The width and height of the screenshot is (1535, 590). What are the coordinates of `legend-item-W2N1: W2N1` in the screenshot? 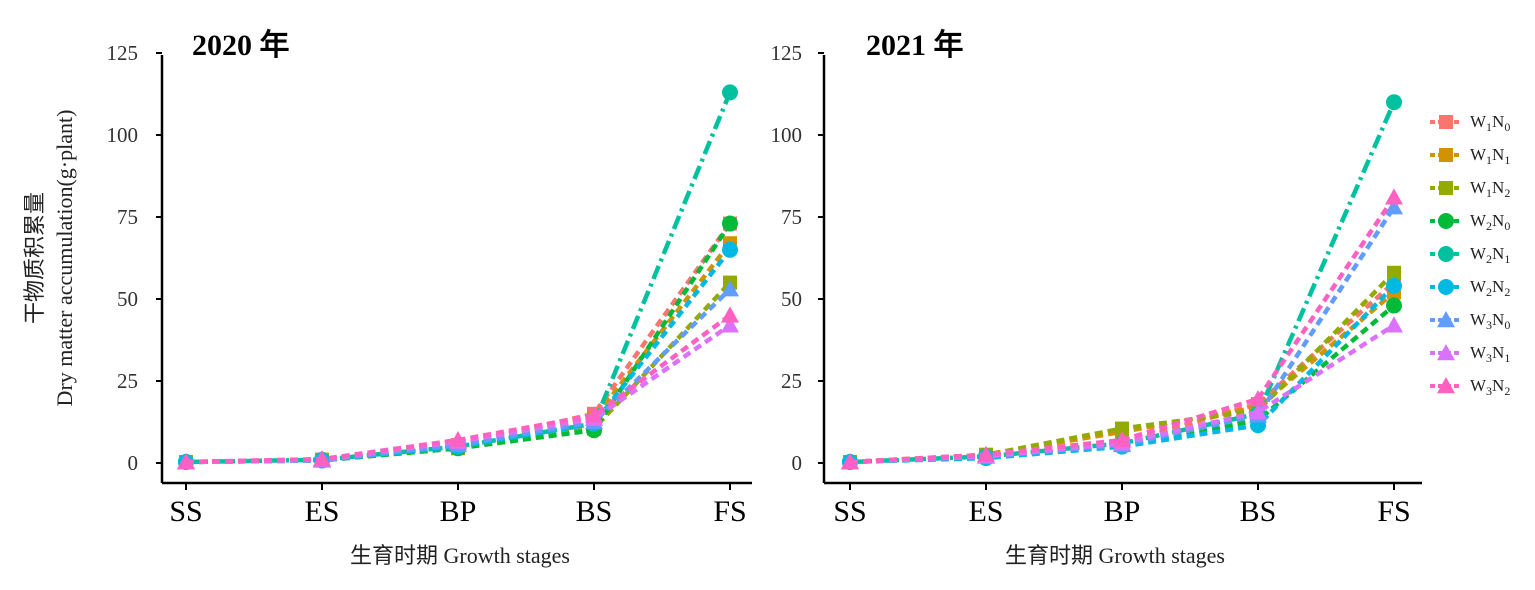 It's located at (1470, 255).